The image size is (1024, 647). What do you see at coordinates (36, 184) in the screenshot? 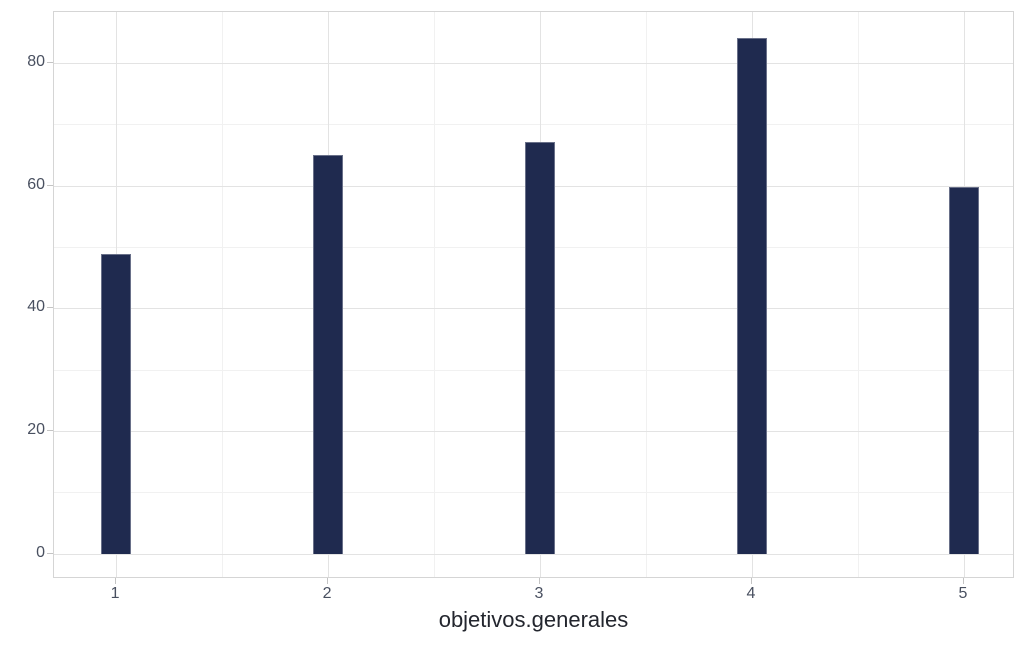
I see `y-tick-label: 60` at bounding box center [36, 184].